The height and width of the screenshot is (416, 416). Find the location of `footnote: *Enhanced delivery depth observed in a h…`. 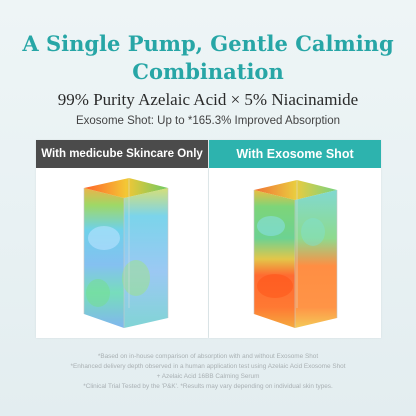

footnote: *Enhanced delivery depth observed in a h… is located at coordinates (208, 366).